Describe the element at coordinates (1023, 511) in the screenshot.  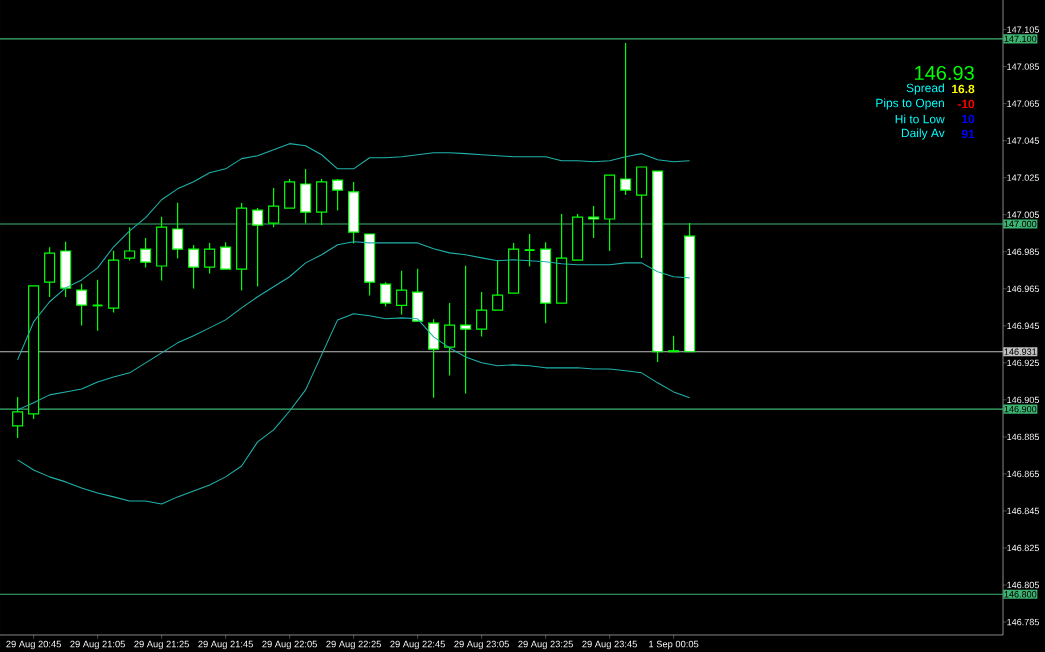
I see `y-tick-label: 146.845` at that location.